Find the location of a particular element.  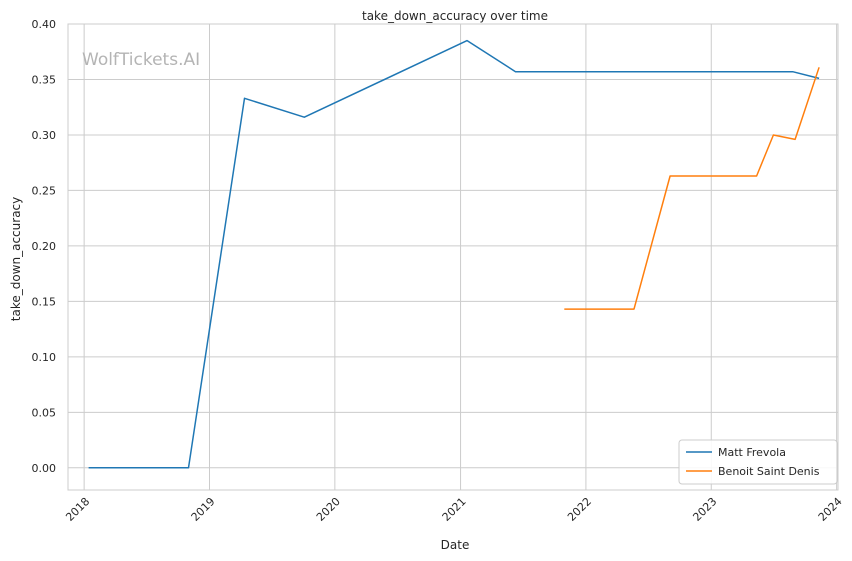

y-tick-label: 0.20 is located at coordinates (44, 246).